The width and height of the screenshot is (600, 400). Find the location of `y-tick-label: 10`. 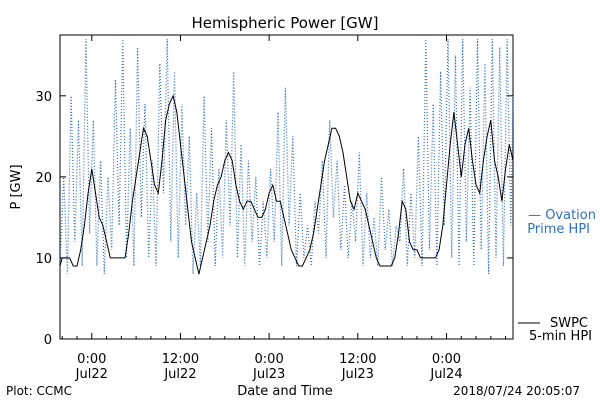

y-tick-label: 10 is located at coordinates (43, 259).